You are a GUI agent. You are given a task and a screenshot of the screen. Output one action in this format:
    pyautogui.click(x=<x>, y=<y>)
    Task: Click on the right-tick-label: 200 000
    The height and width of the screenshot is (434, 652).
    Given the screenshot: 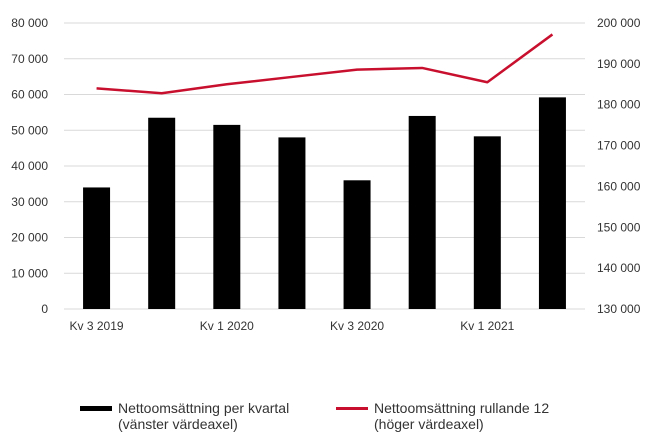 What is the action you would take?
    pyautogui.click(x=619, y=23)
    